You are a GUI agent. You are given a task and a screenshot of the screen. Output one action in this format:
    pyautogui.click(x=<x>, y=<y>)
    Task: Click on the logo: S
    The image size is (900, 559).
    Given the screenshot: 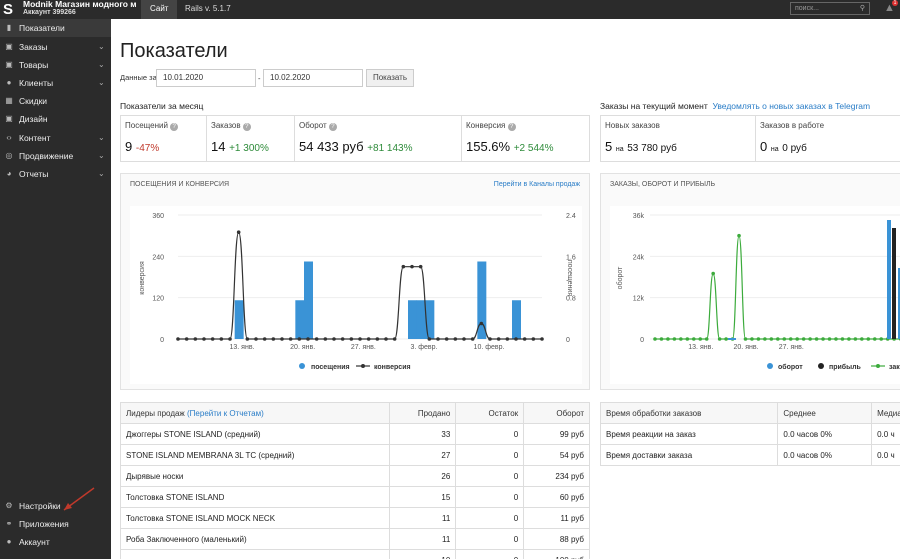 What is the action you would take?
    pyautogui.click(x=8, y=9)
    